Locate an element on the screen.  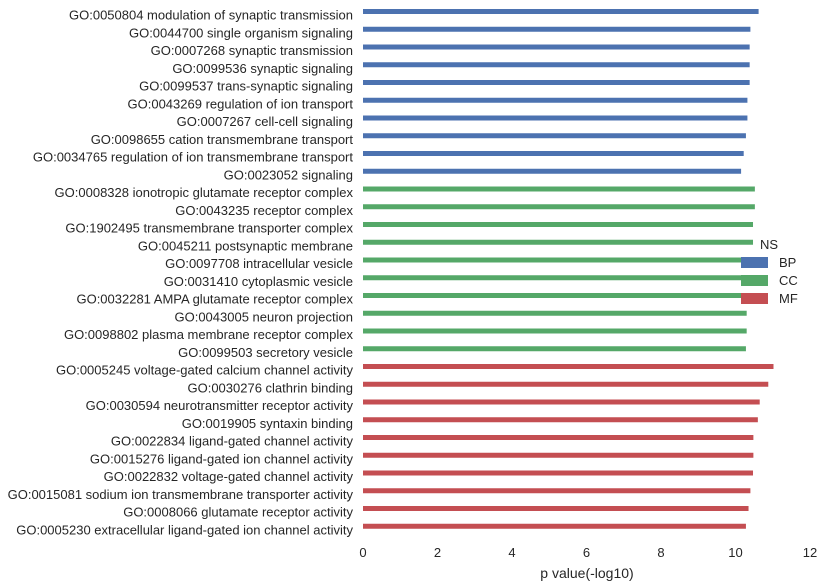
legend: NS BP CC MF is located at coordinates (769, 271).